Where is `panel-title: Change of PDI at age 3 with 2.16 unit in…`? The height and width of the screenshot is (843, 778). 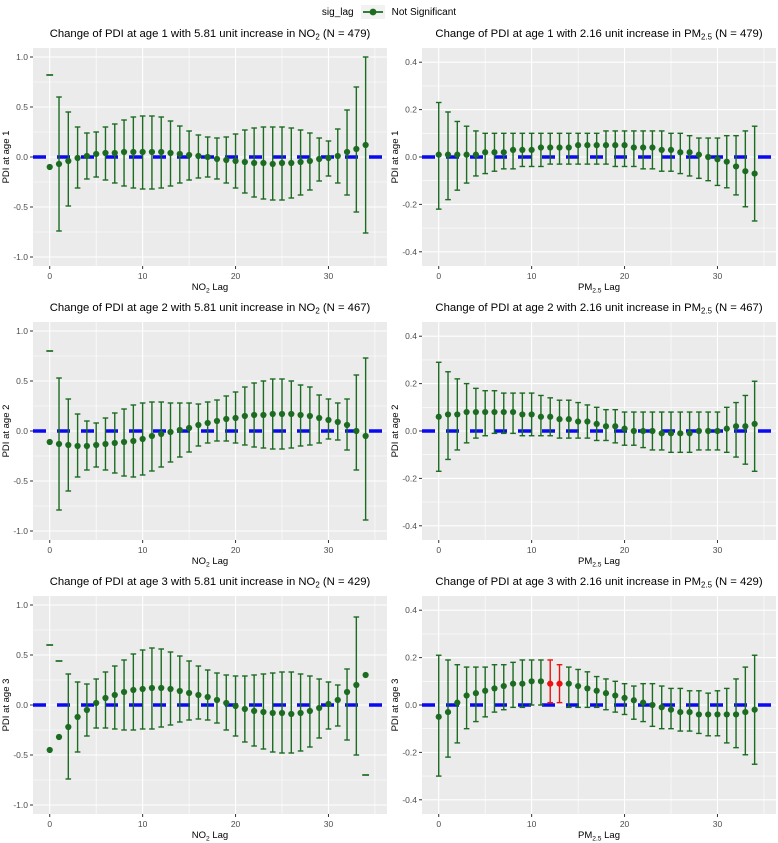
panel-title: Change of PDI at age 3 with 2.16 unit in… is located at coordinates (598, 583).